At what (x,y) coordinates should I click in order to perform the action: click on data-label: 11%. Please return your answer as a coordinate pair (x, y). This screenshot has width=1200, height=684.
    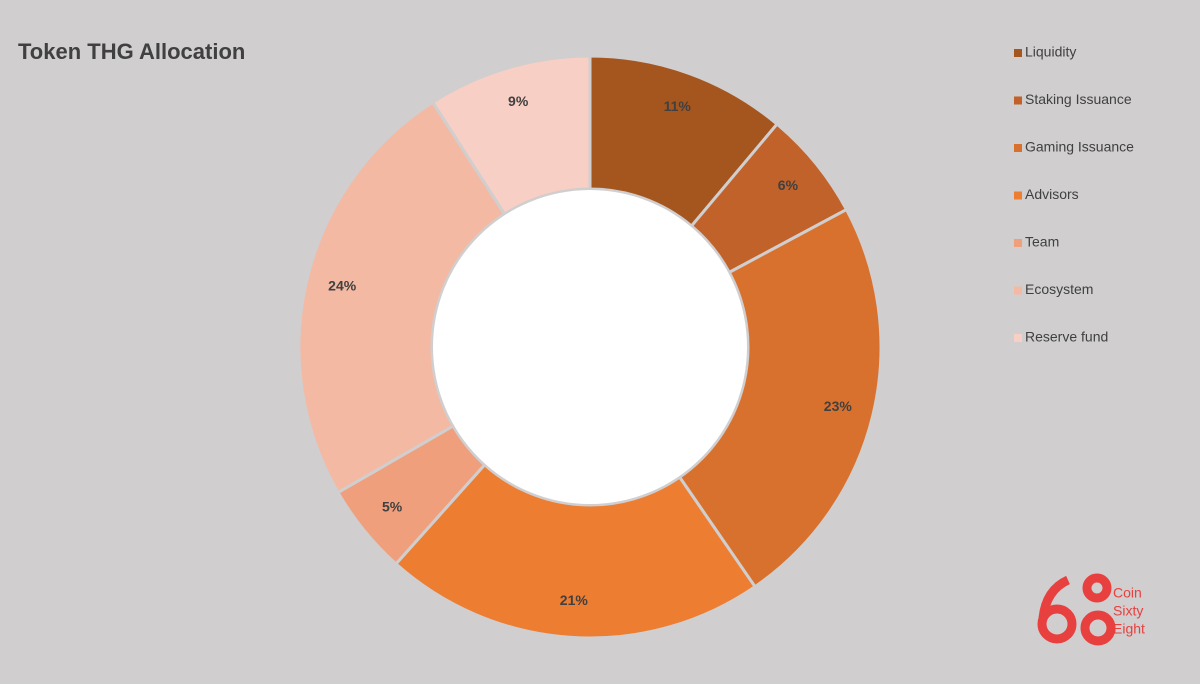
    Looking at the image, I should click on (678, 106).